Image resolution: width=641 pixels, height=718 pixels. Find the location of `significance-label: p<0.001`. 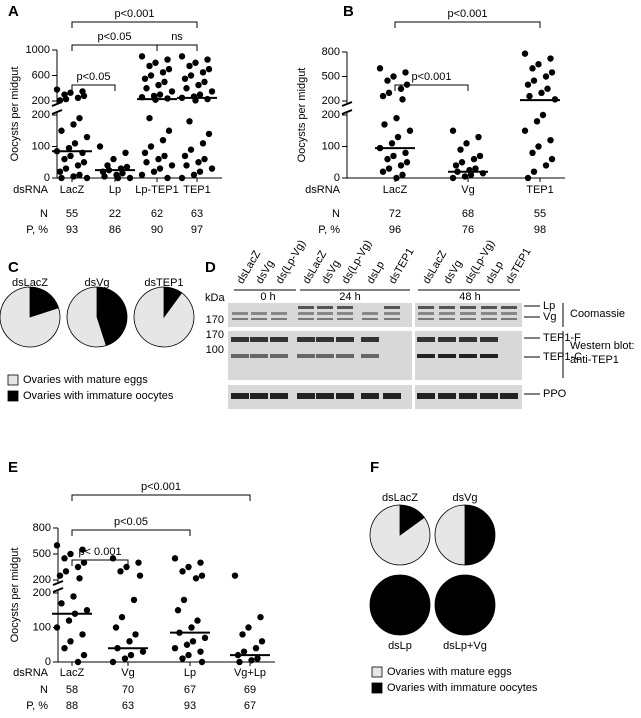

significance-label: p<0.001 is located at coordinates (431, 77).